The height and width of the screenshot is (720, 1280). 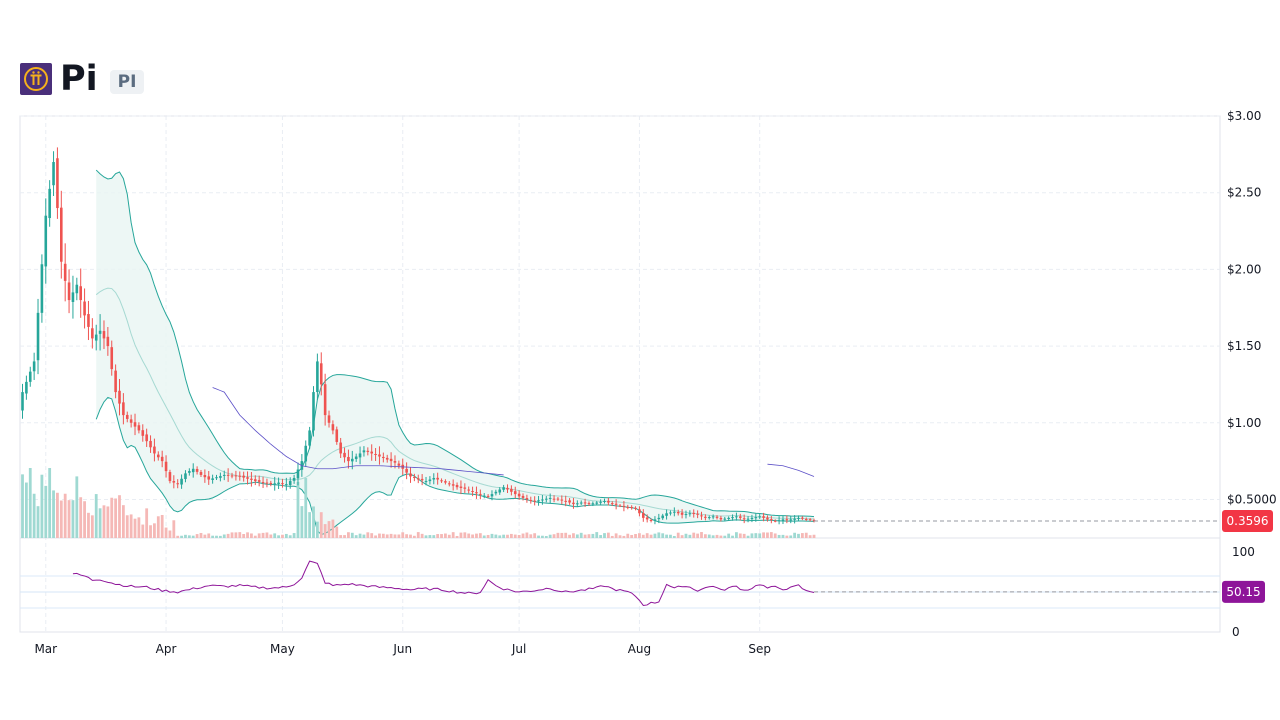 I want to click on rsi-line, so click(x=443, y=583).